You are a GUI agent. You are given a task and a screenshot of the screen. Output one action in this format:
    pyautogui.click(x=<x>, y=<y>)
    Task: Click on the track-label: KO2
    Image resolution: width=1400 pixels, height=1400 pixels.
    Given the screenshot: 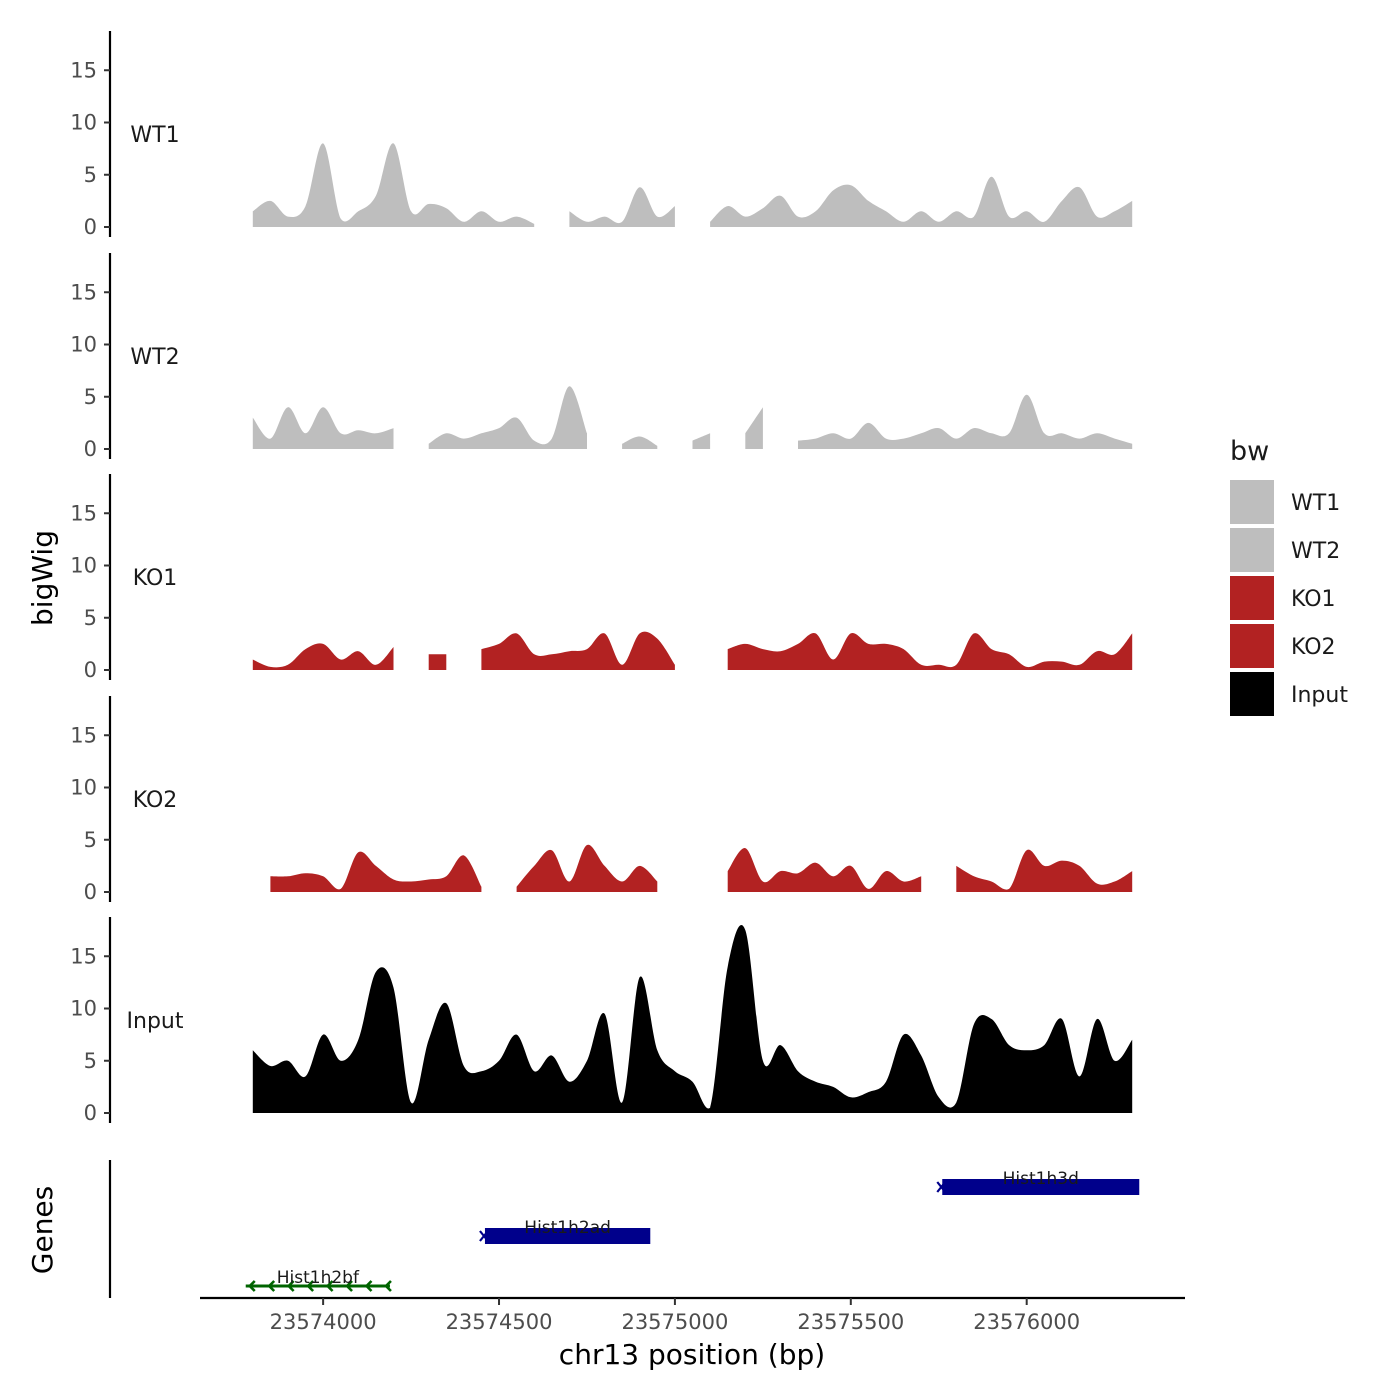 What is the action you would take?
    pyautogui.click(x=155, y=800)
    